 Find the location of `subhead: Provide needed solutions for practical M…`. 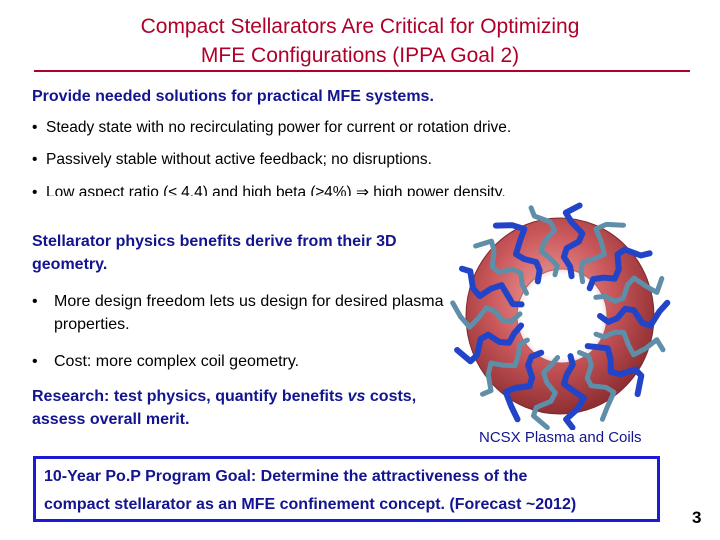

subhead: Provide needed solutions for practical M… is located at coordinates (233, 96).